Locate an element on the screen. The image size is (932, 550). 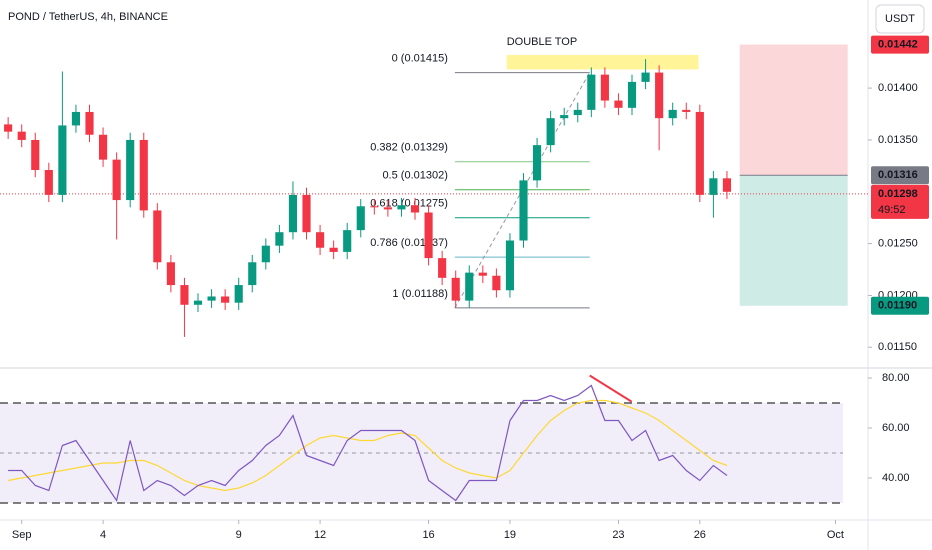
last-price-label: 0.01298 is located at coordinates (898, 194).